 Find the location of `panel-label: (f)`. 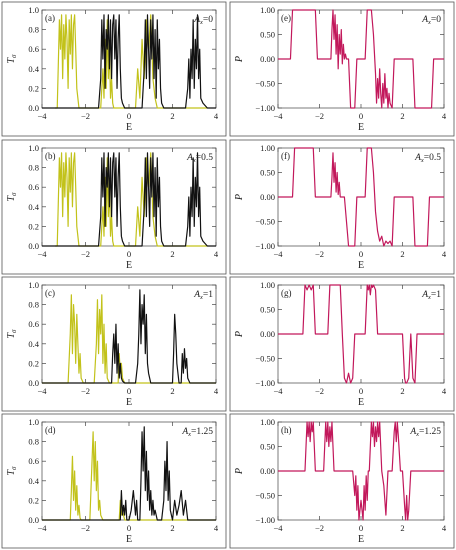

panel-label: (f) is located at coordinates (285, 156).